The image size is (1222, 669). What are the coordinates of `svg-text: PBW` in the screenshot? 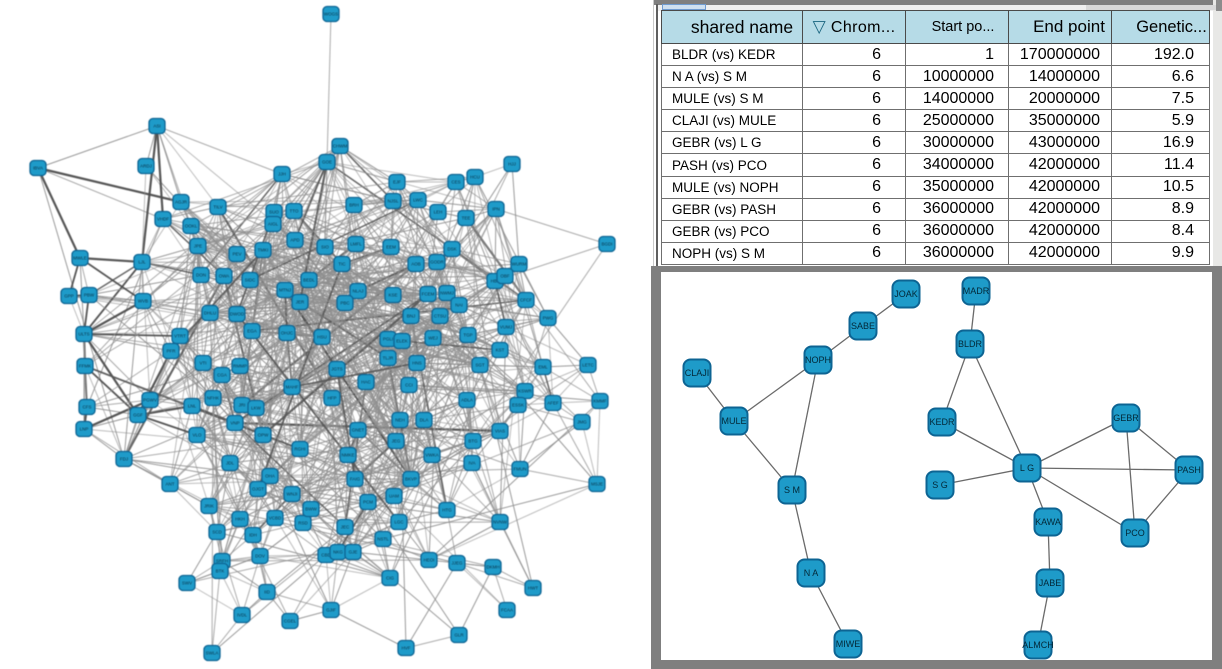 It's located at (89, 295).